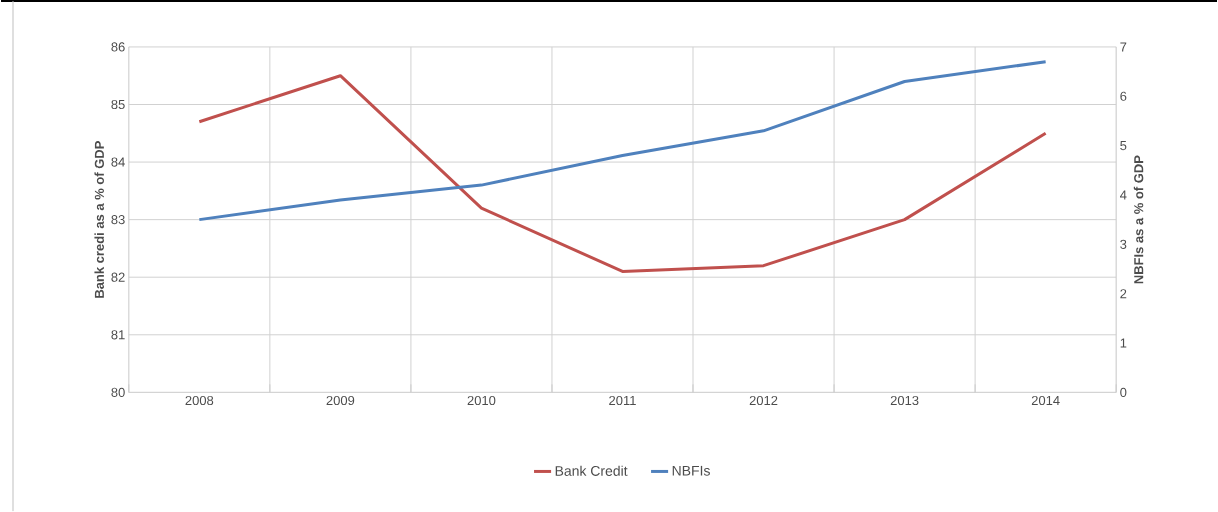  Describe the element at coordinates (1138, 219) in the screenshot. I see `y2-axis-title: NBFIs as a % of GDP` at that location.